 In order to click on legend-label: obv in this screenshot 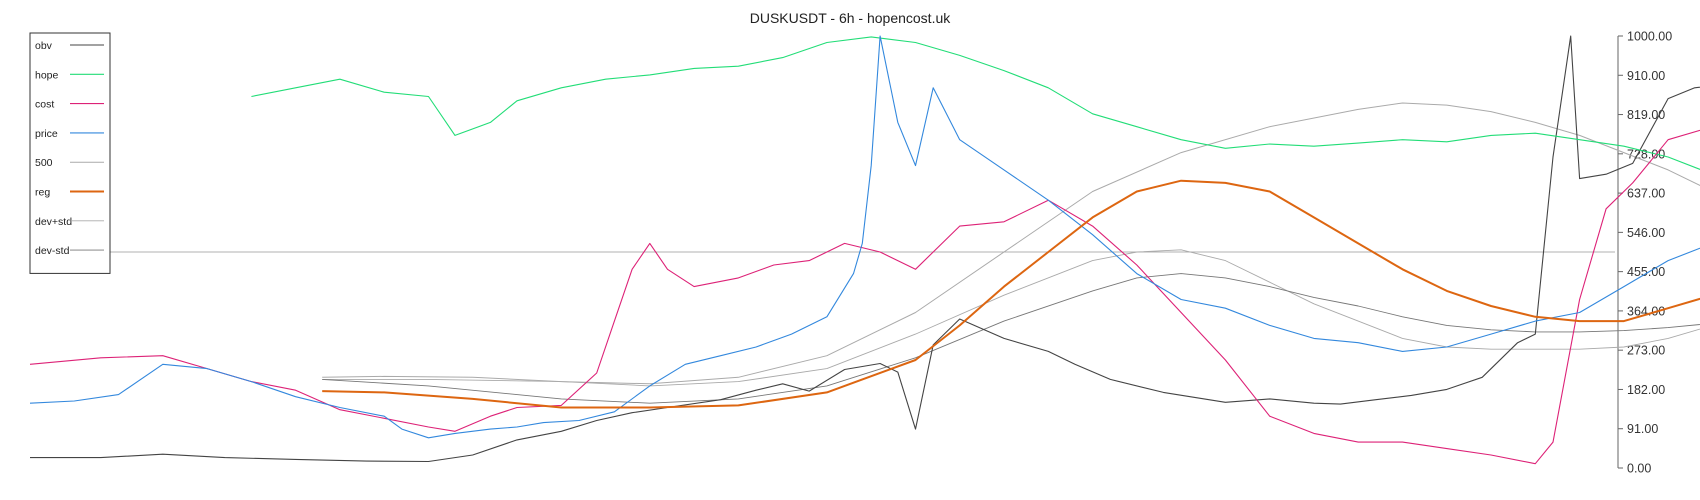, I will do `click(44, 46)`.